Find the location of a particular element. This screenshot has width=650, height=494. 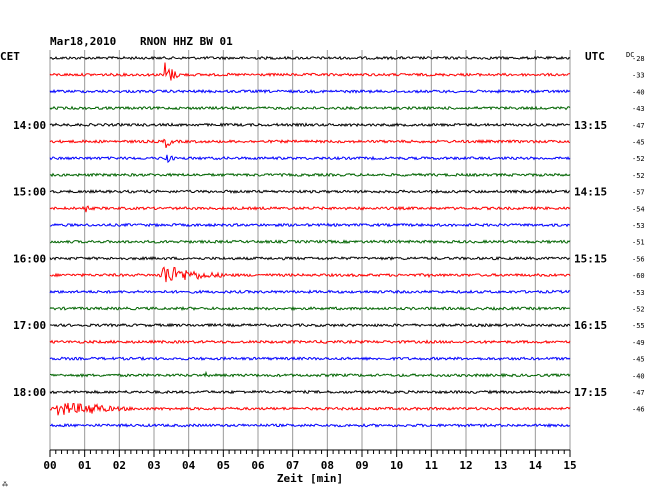

x-tick-label: 01 is located at coordinates (85, 465).